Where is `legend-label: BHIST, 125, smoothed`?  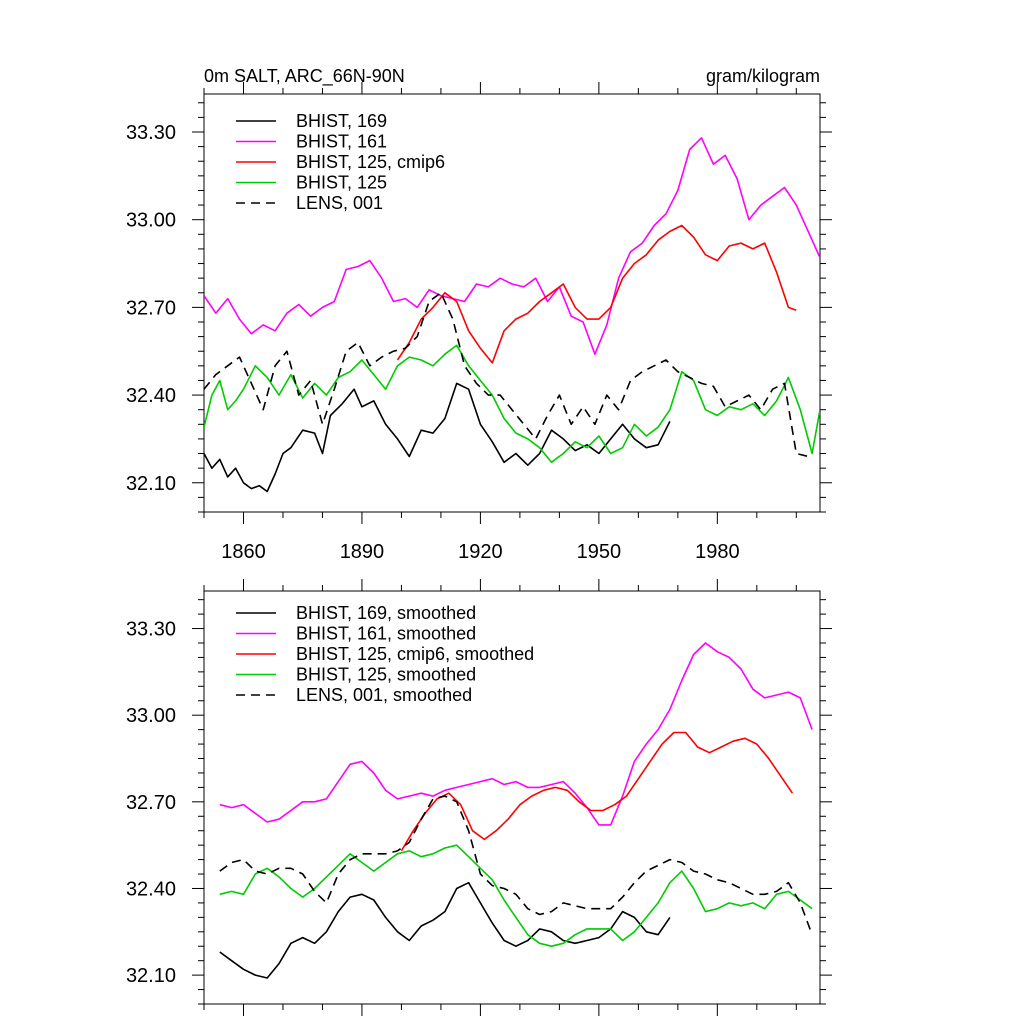
legend-label: BHIST, 125, smoothed is located at coordinates (386, 675).